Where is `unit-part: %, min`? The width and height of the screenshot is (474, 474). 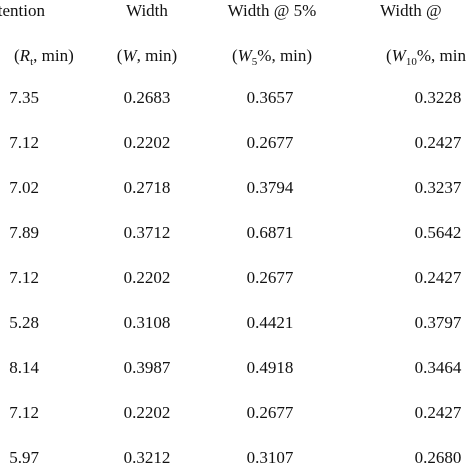 unit-part: %, min is located at coordinates (442, 55).